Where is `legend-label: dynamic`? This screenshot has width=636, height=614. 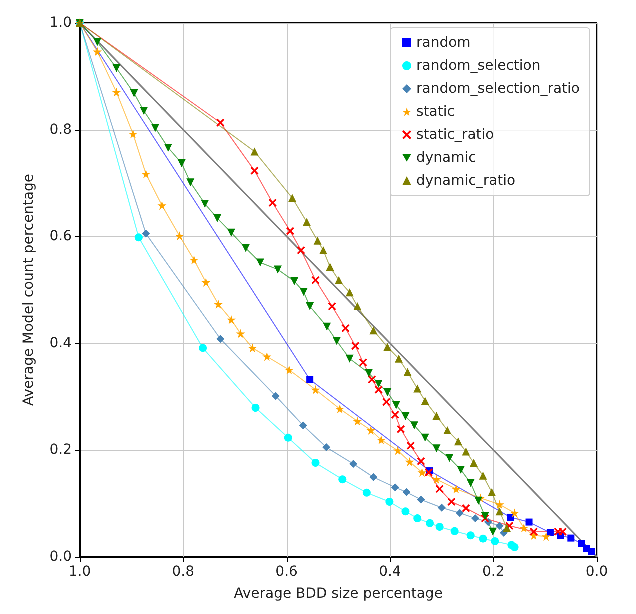 legend-label: dynamic is located at coordinates (446, 158).